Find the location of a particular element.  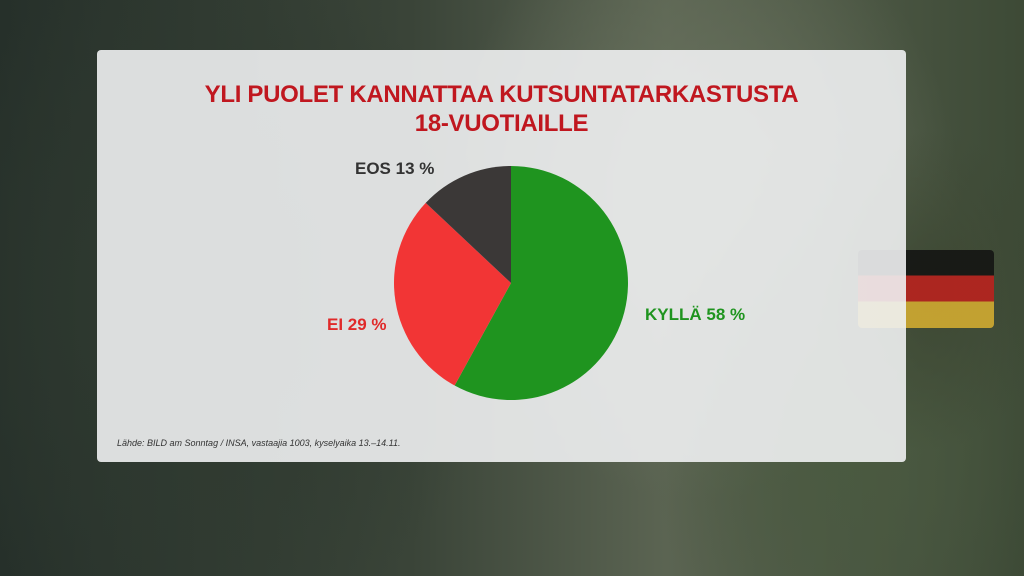

label-eos: EOS 13 % is located at coordinates (395, 168).